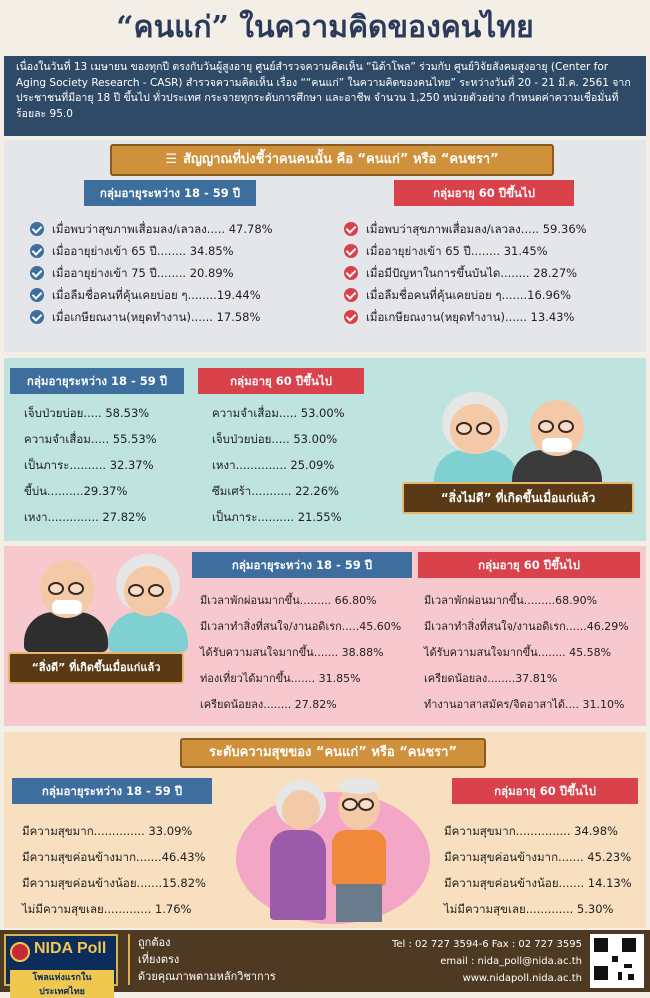  I want to click on qr-code-icon, so click(617, 961).